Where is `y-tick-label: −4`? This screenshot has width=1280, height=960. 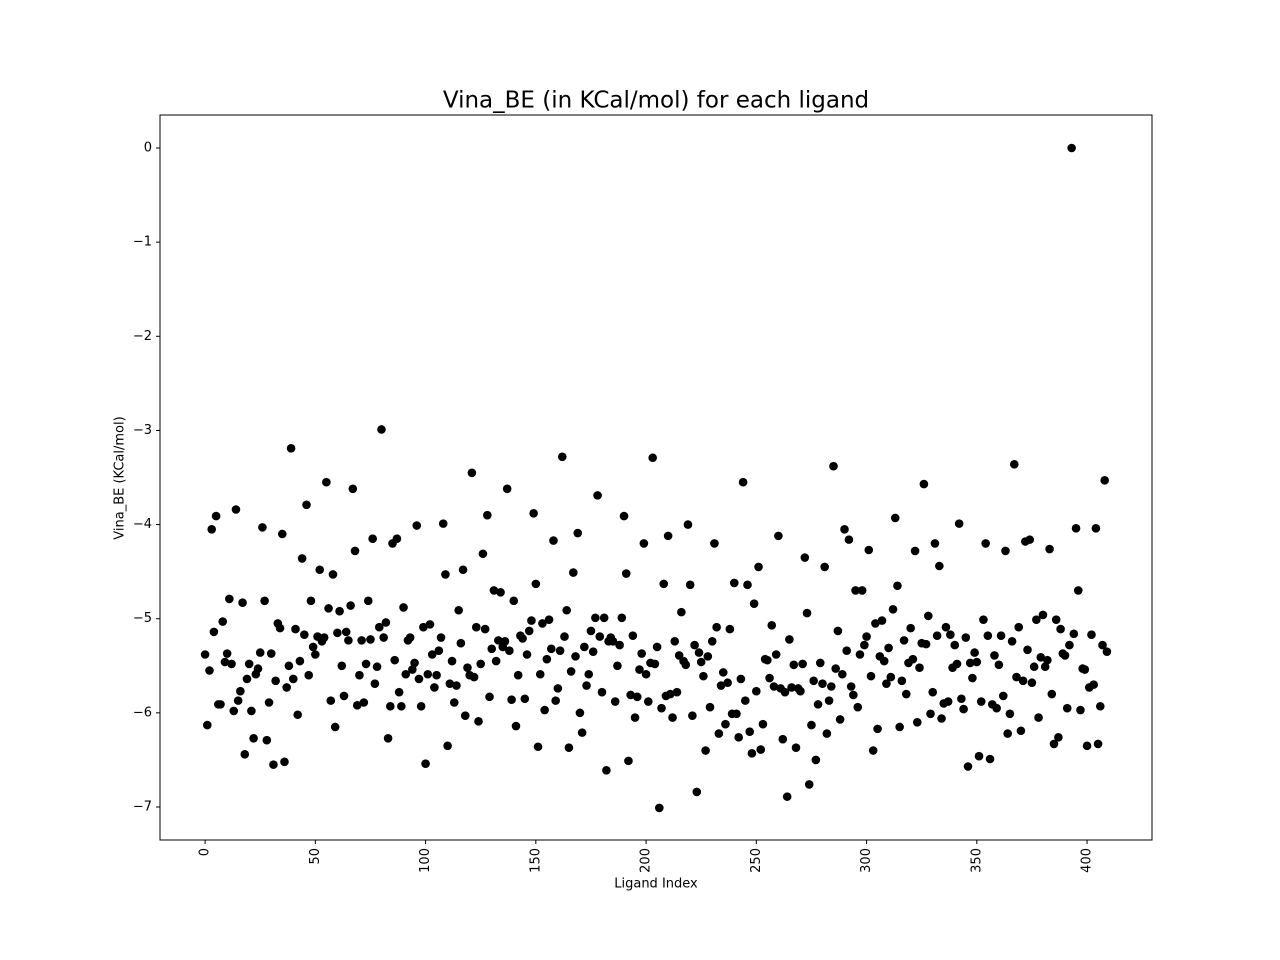
y-tick-label: −4 is located at coordinates (142, 524).